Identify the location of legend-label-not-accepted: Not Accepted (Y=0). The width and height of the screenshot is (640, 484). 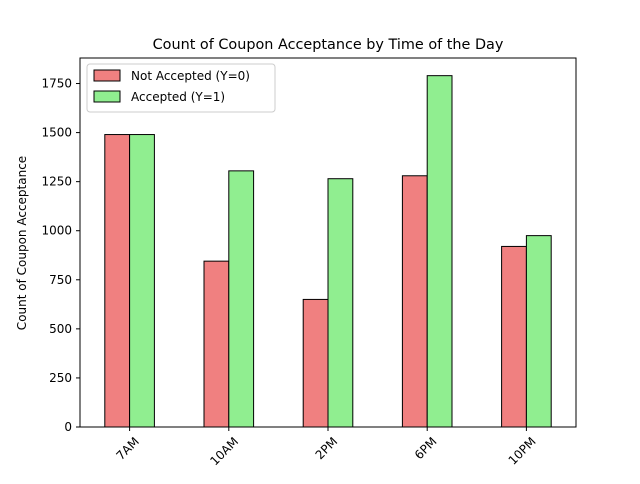
(190, 76).